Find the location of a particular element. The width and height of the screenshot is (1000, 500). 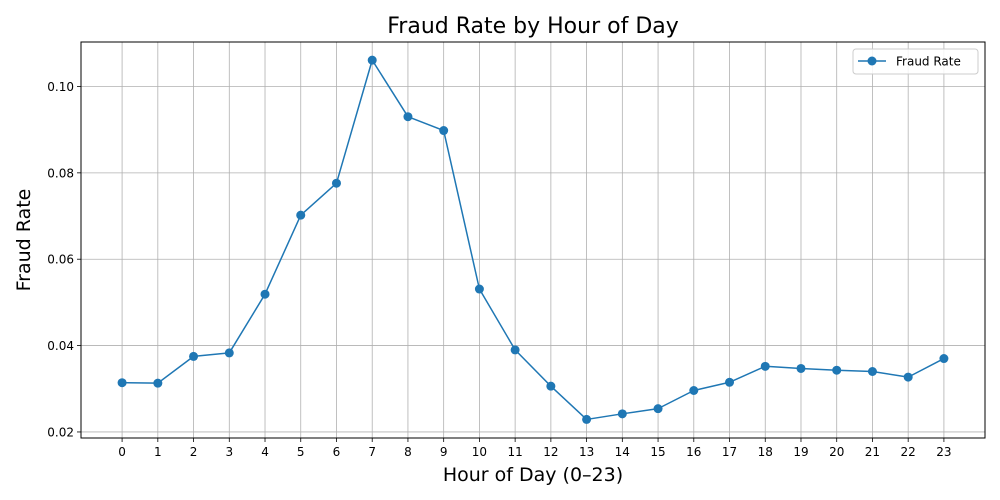

y-axis-label: Fraud Rate is located at coordinates (24, 240).